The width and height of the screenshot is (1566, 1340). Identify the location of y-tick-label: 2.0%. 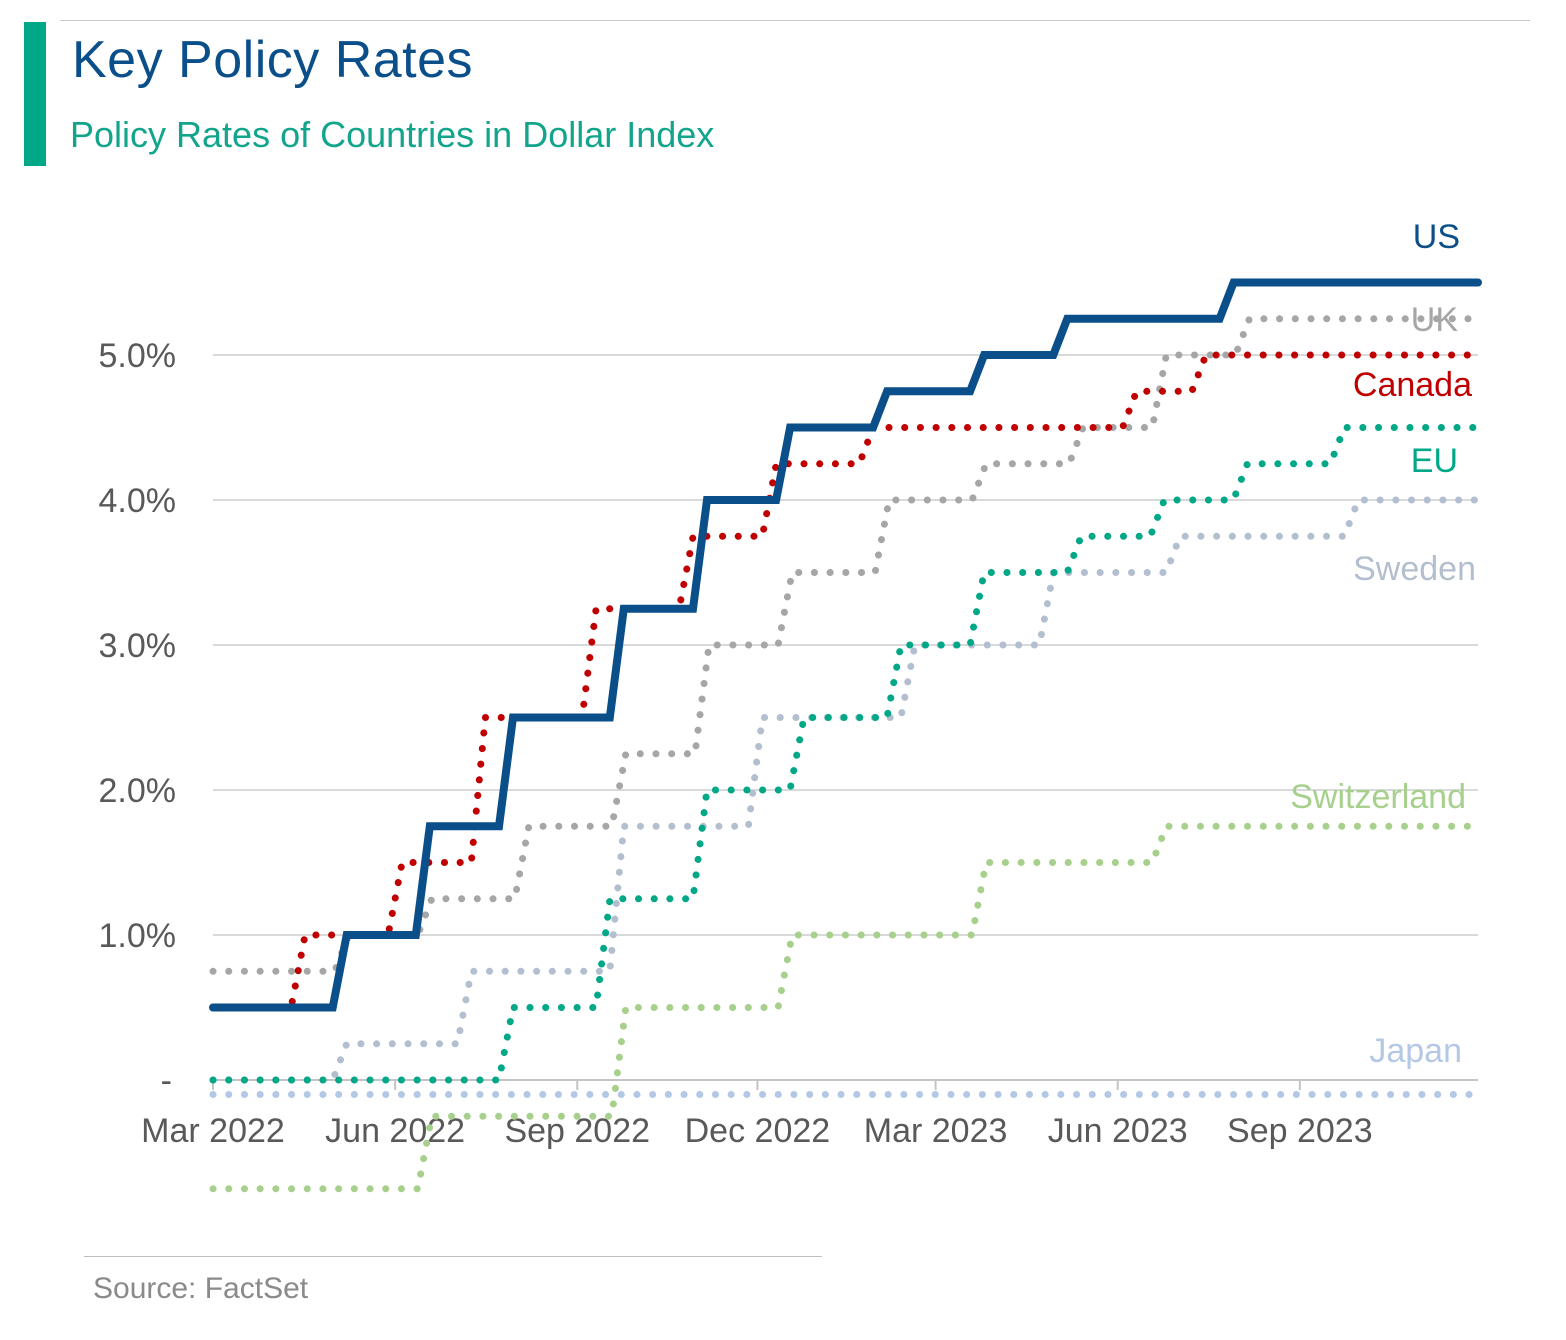
(138, 791).